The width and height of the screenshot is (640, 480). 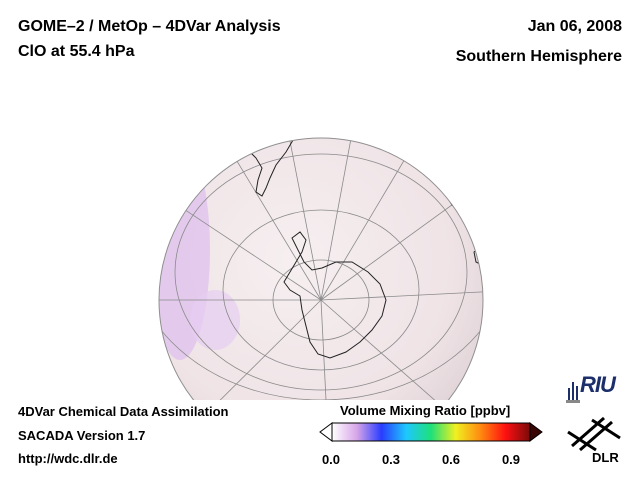 I want to click on colorbar, so click(x=431, y=432).